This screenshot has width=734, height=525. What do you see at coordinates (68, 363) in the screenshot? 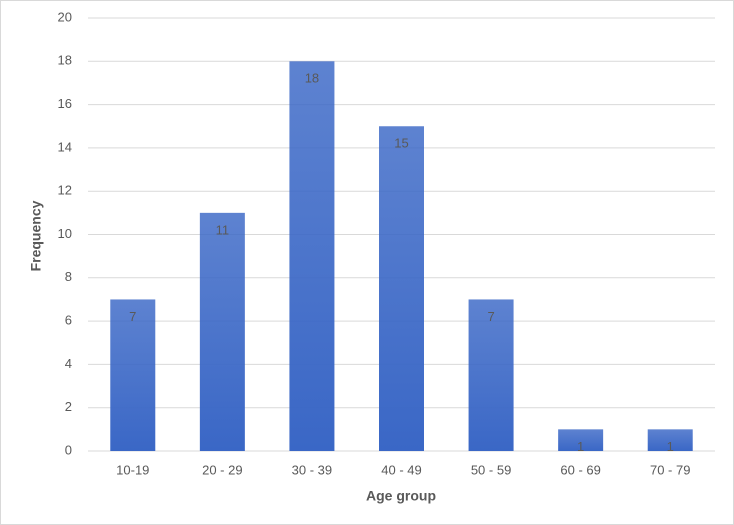
I see `y-tick-label: 4` at bounding box center [68, 363].